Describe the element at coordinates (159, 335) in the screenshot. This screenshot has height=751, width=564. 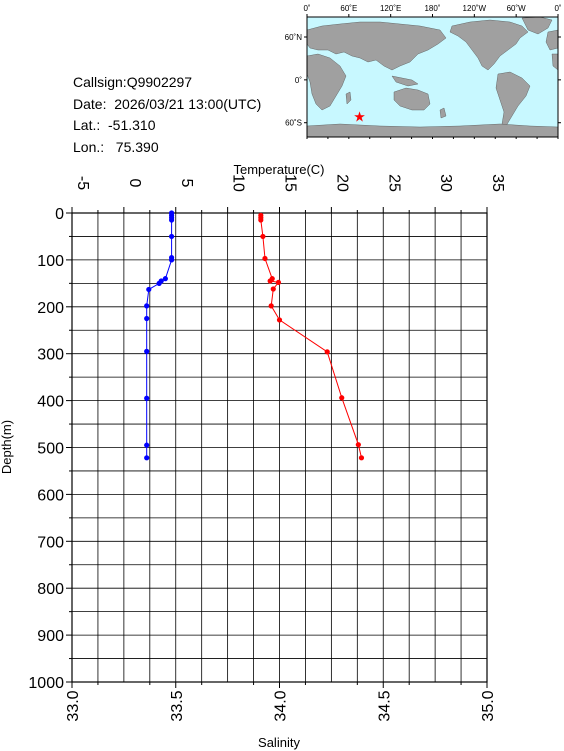
I see `salinity-profile-line` at that location.